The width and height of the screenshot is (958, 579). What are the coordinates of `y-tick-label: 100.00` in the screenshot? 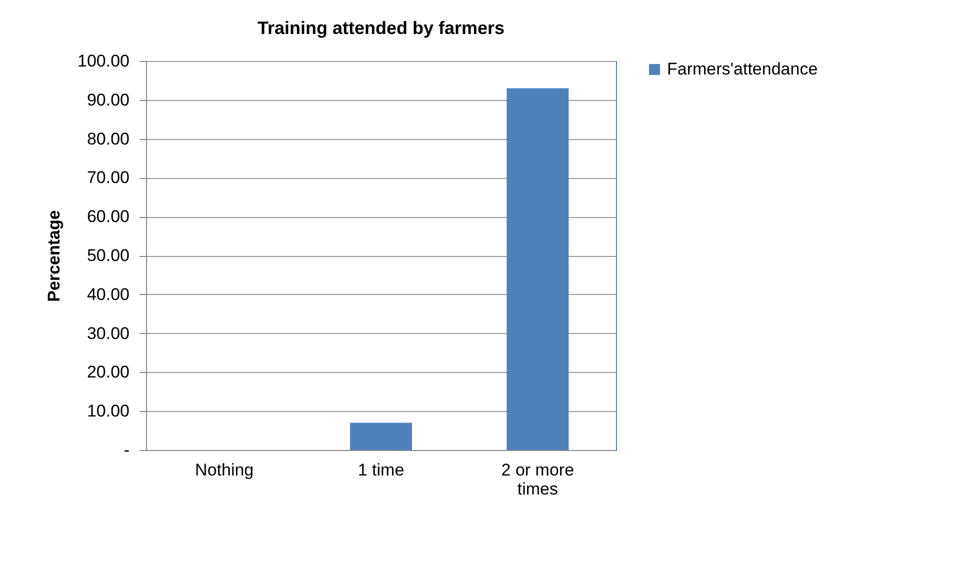 It's located at (104, 61).